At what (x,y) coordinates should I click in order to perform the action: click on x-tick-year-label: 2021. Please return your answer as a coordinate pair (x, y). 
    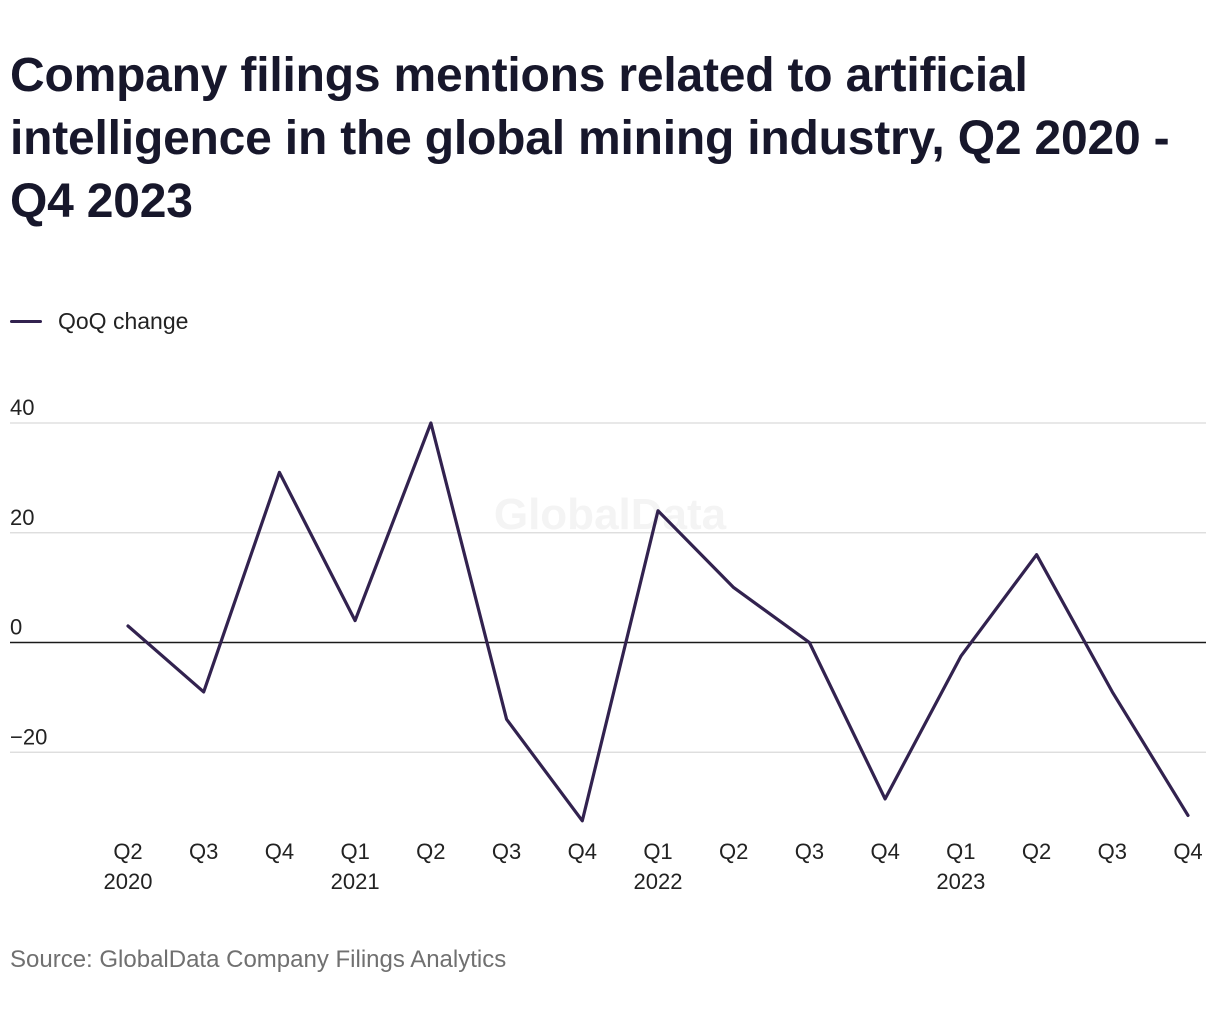
    Looking at the image, I should click on (355, 881).